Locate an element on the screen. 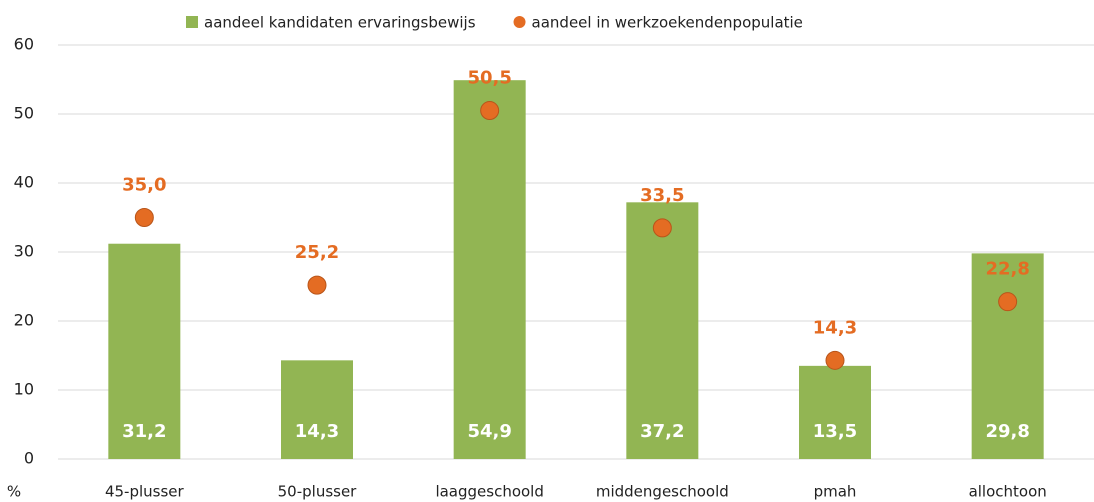 The image size is (1094, 502). bar-value-label: 31,2 is located at coordinates (144, 431).